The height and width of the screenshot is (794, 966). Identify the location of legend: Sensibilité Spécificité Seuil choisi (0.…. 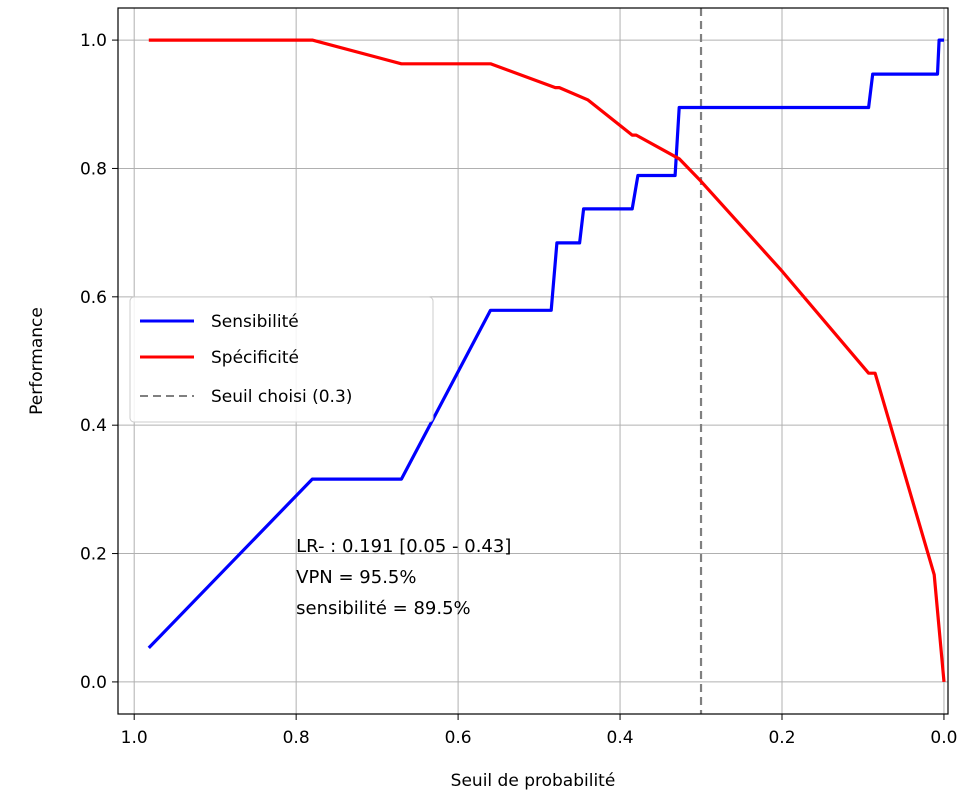
(281, 359).